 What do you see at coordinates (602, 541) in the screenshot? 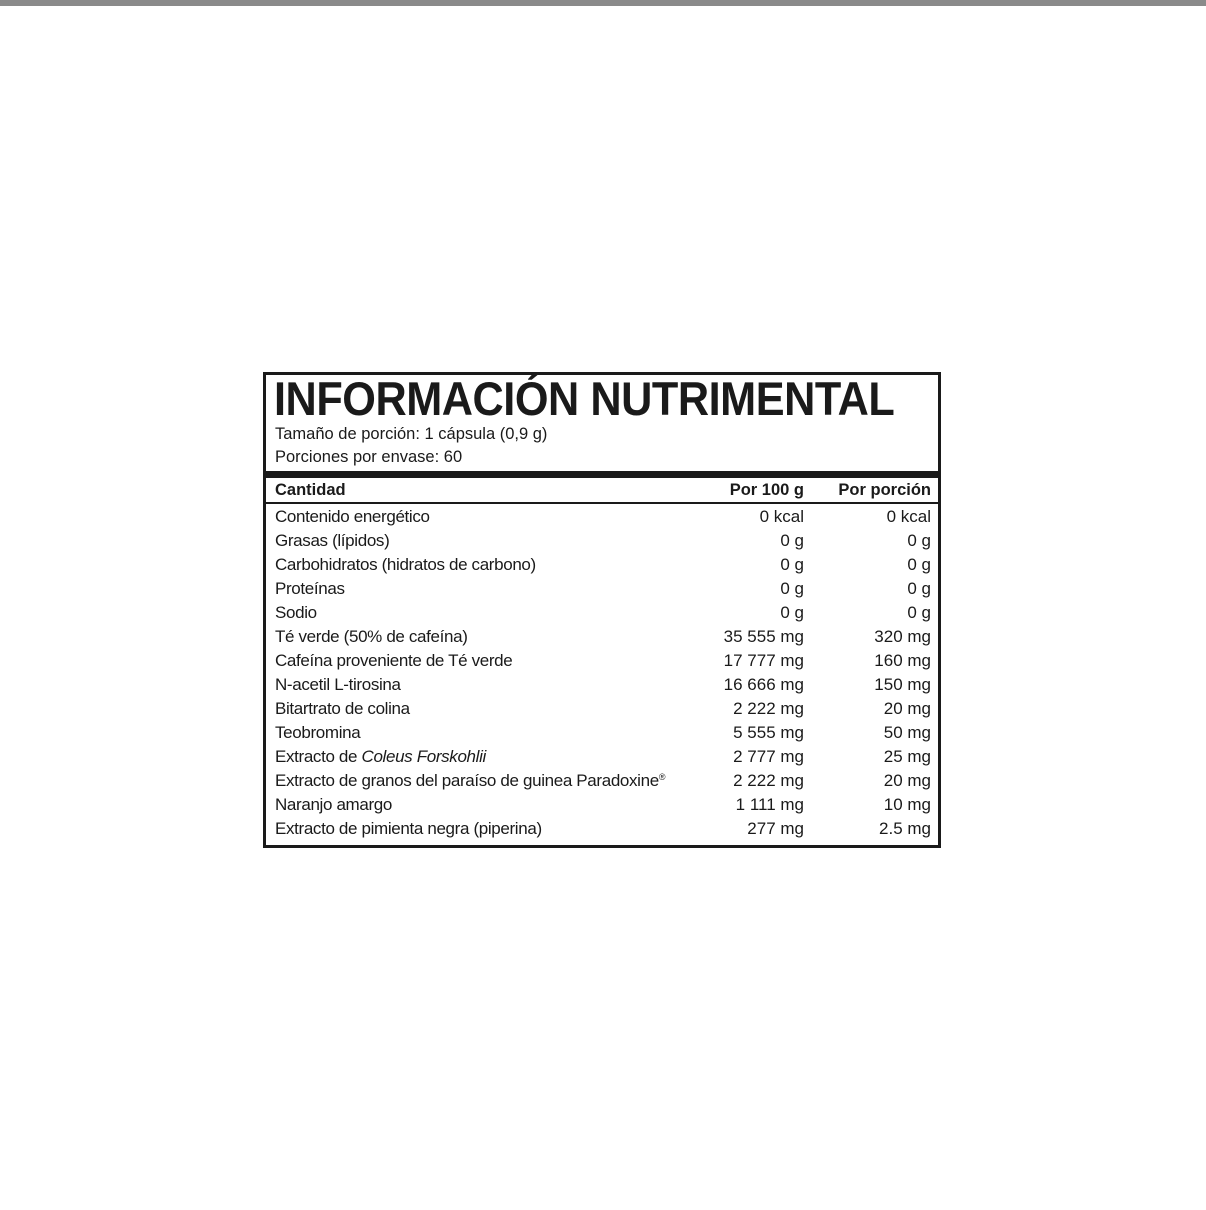
I see `table-row: Grasas (lípidos) 0 g 0 g` at bounding box center [602, 541].